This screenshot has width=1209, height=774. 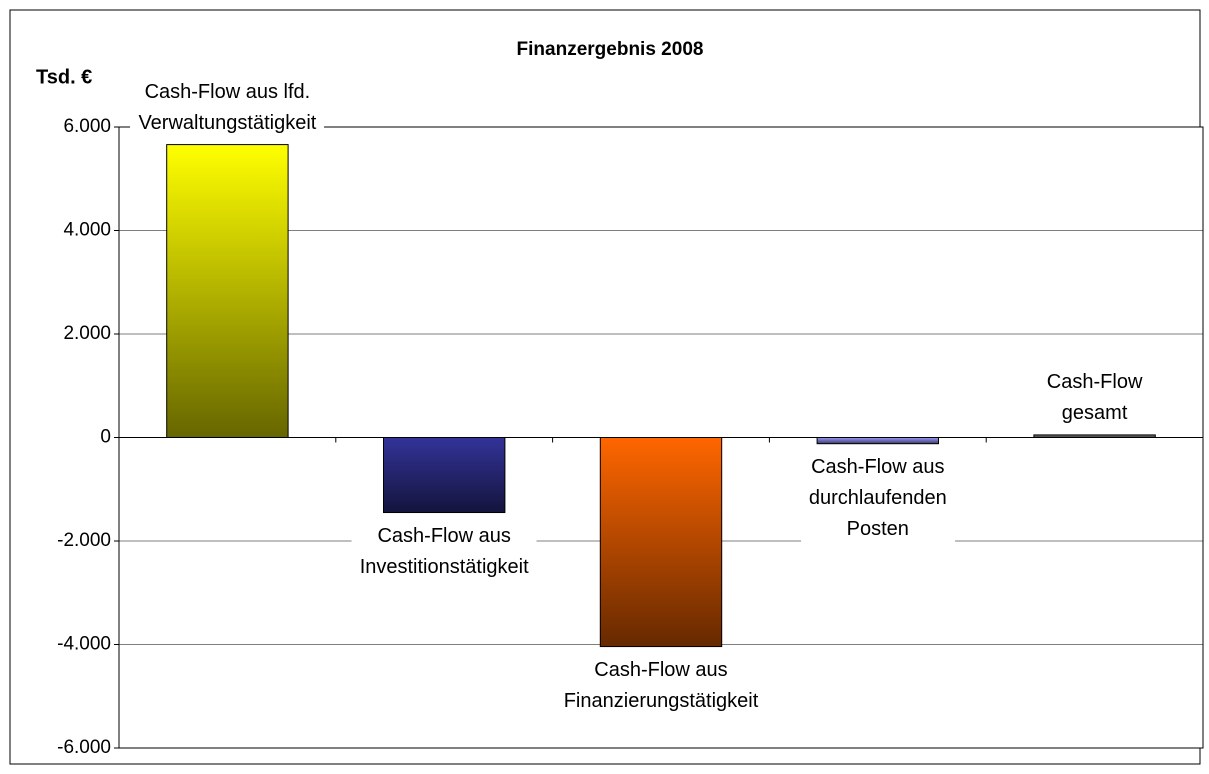 I want to click on y-axis-label: Tsd. €, so click(x=64, y=77).